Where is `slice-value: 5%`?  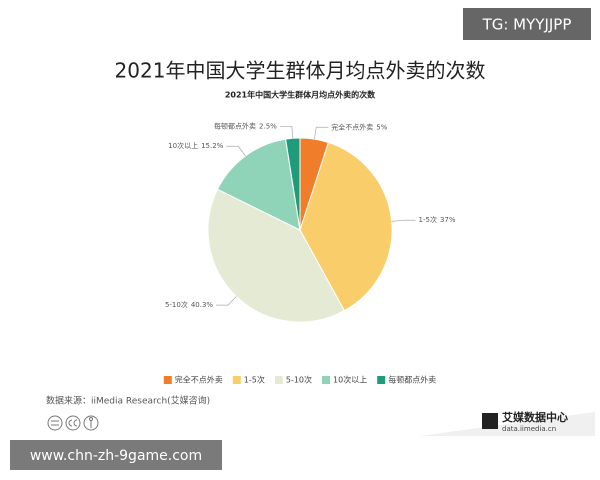 slice-value: 5% is located at coordinates (381, 127).